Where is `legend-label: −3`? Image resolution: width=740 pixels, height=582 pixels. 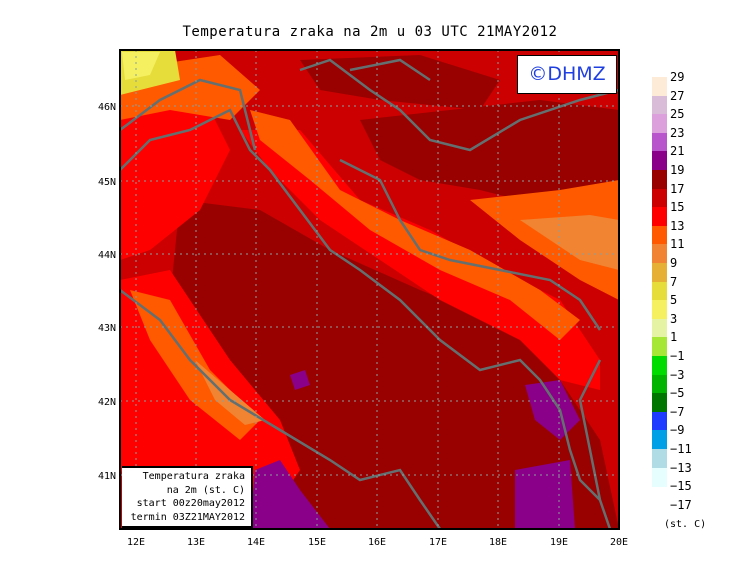 legend-label: −3 is located at coordinates (677, 374).